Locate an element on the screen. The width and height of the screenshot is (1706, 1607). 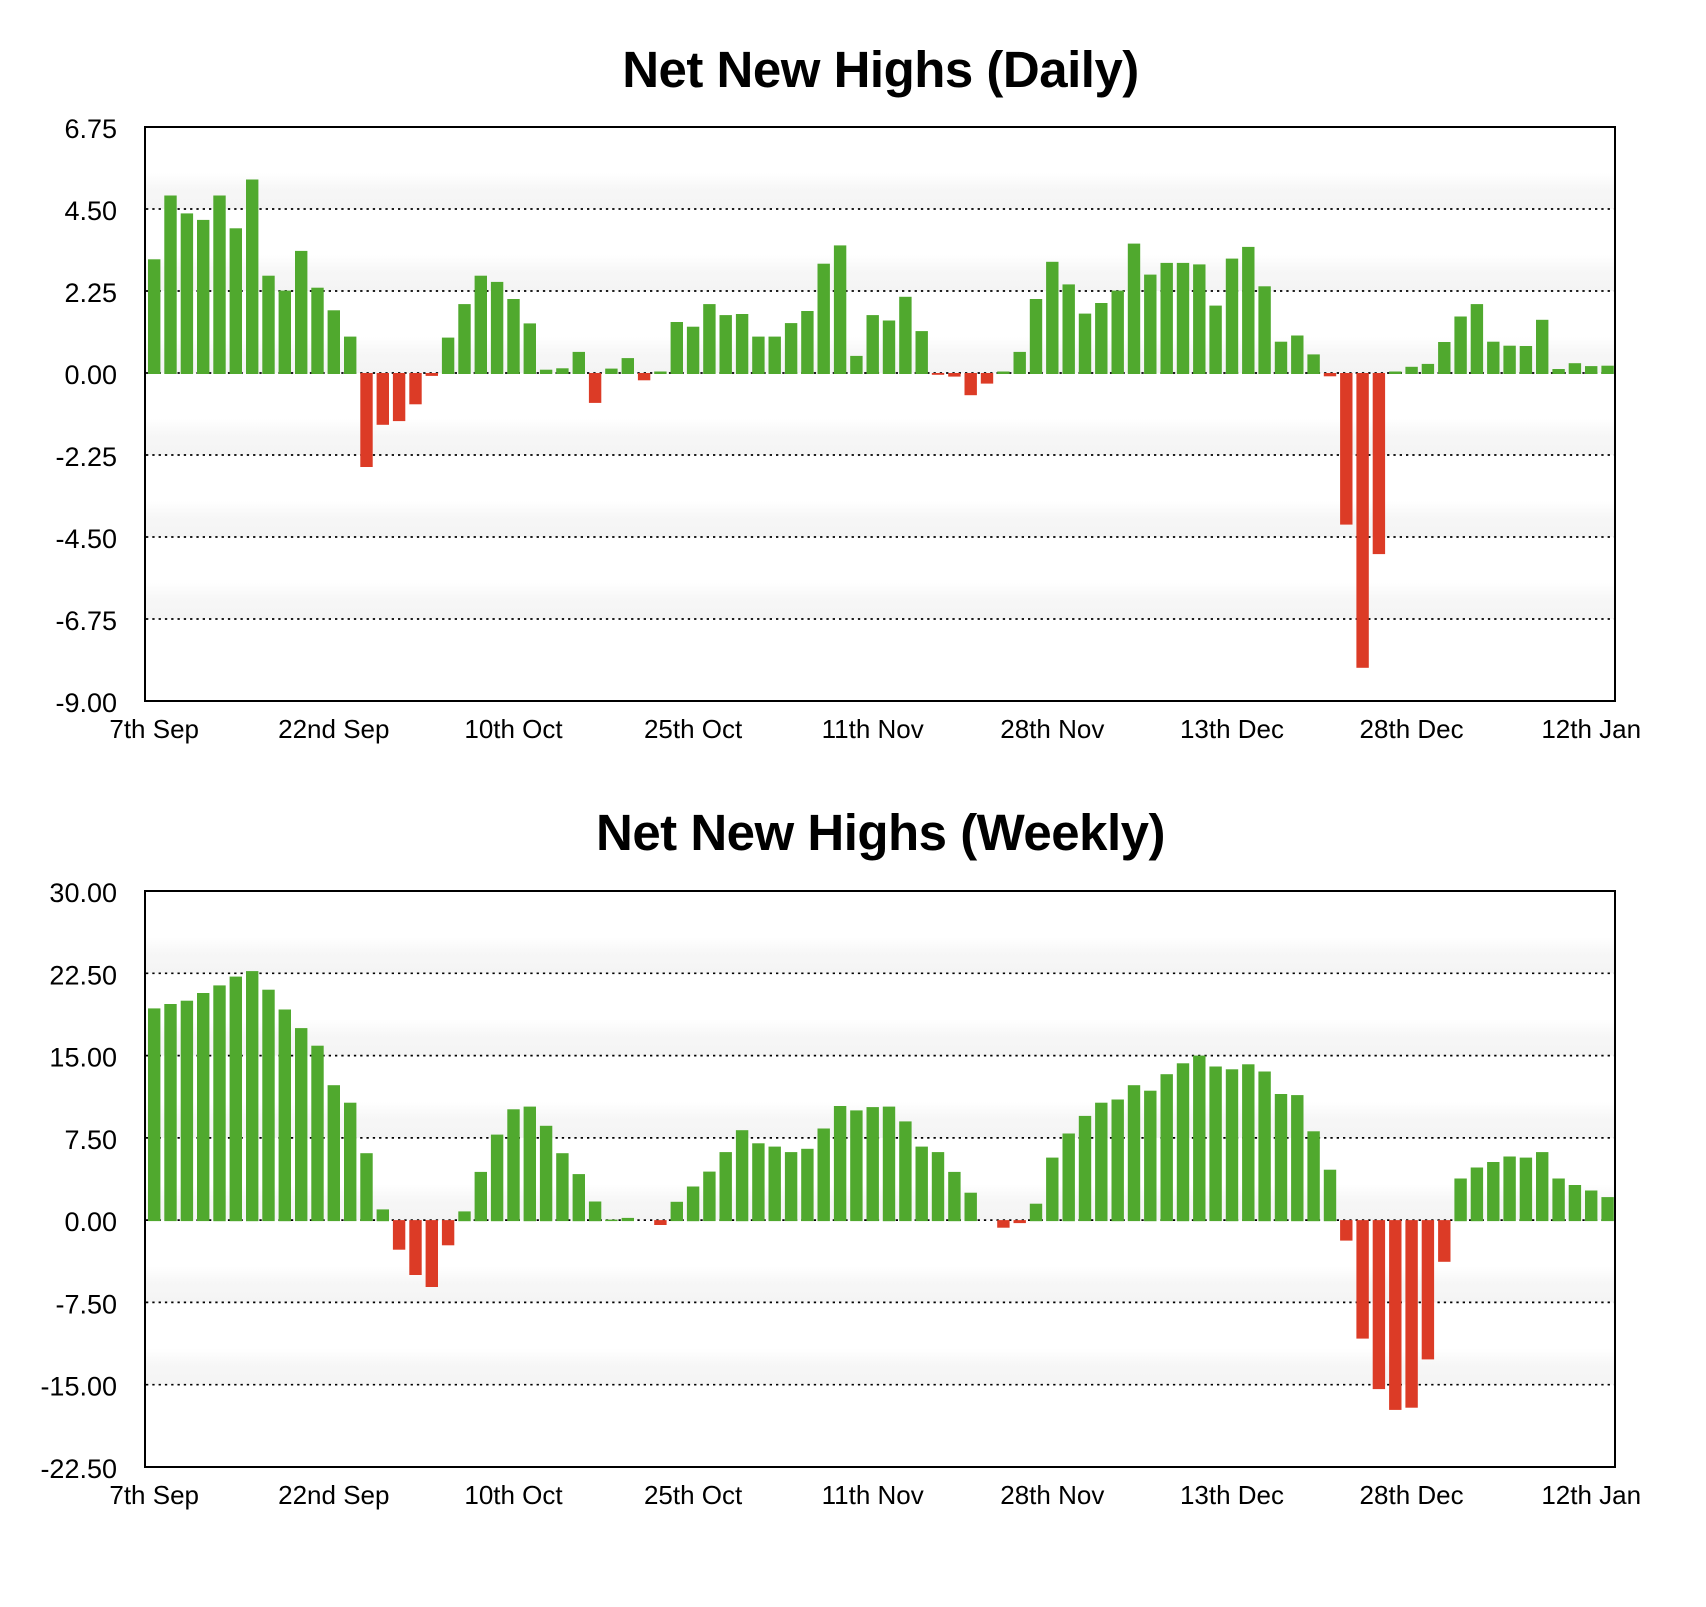
svg-text: 15.00 is located at coordinates (83, 1058).